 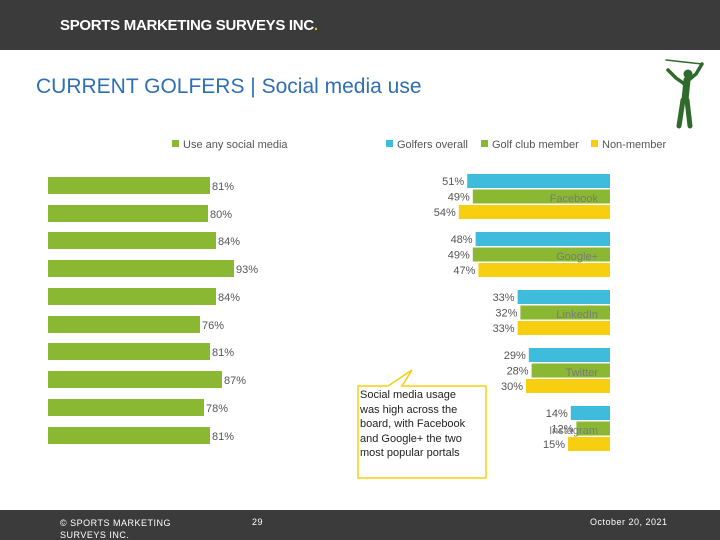 What do you see at coordinates (684, 94) in the screenshot?
I see `golfer-icon` at bounding box center [684, 94].